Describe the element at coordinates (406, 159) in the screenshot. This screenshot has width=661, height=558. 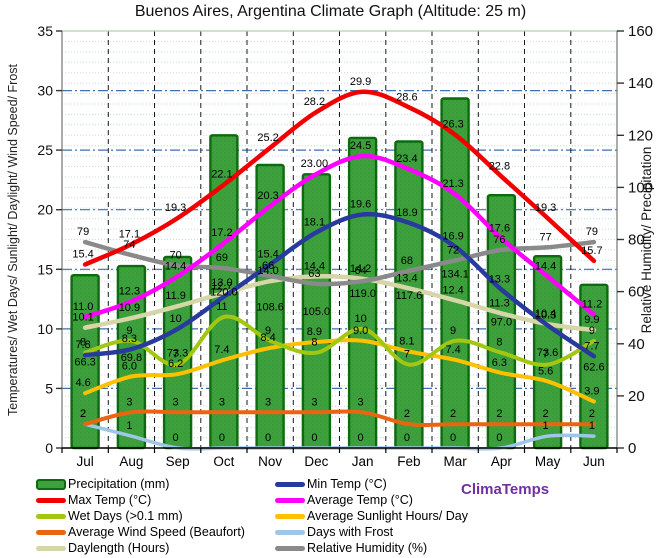
I see `value-label: 23.4` at that location.